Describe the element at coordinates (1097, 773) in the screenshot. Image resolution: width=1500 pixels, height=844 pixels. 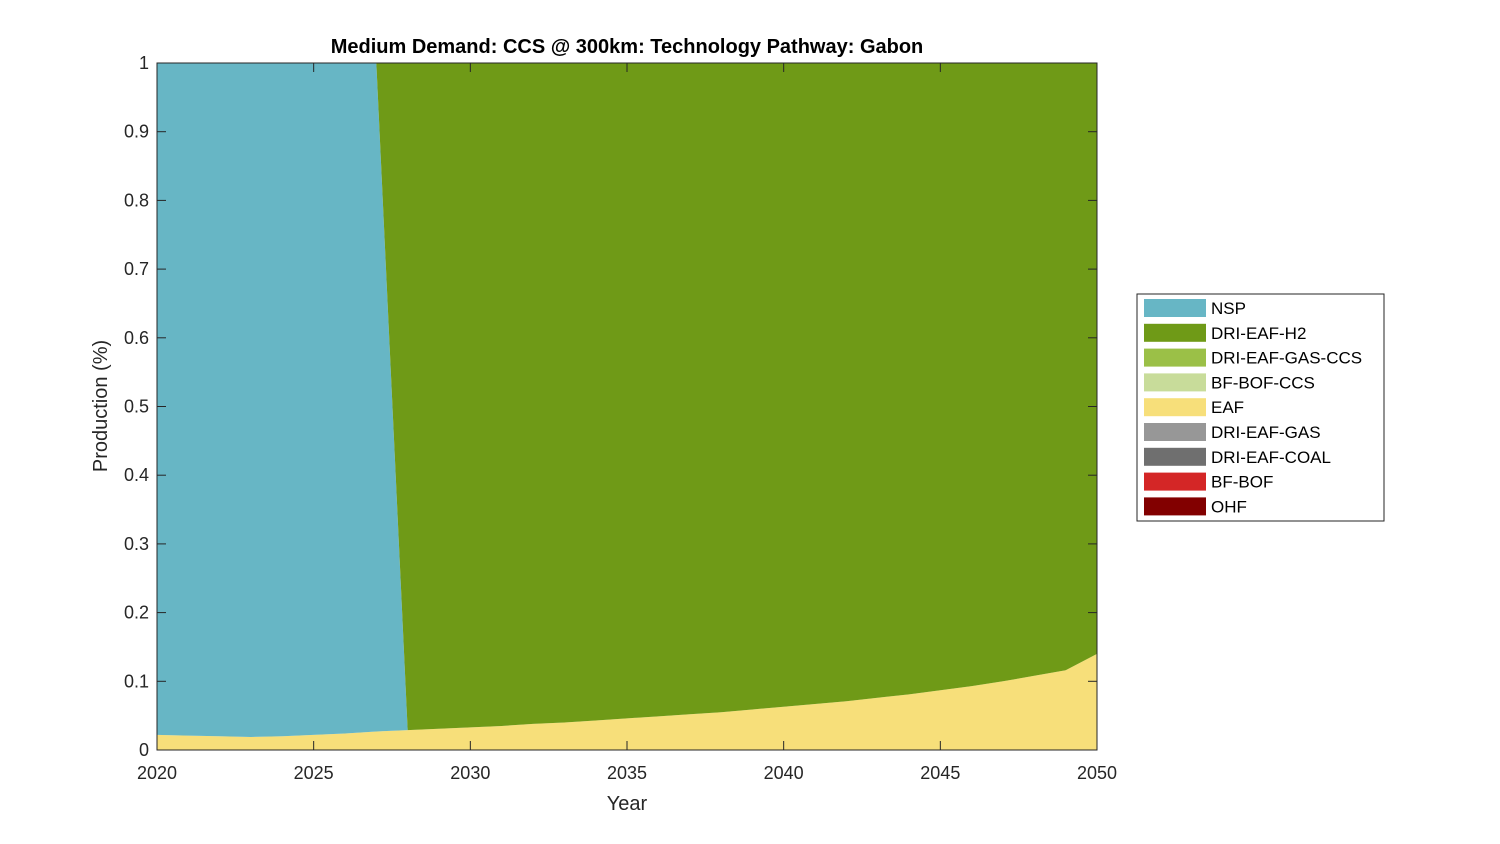
I see `x-tick-label: 2050` at that location.